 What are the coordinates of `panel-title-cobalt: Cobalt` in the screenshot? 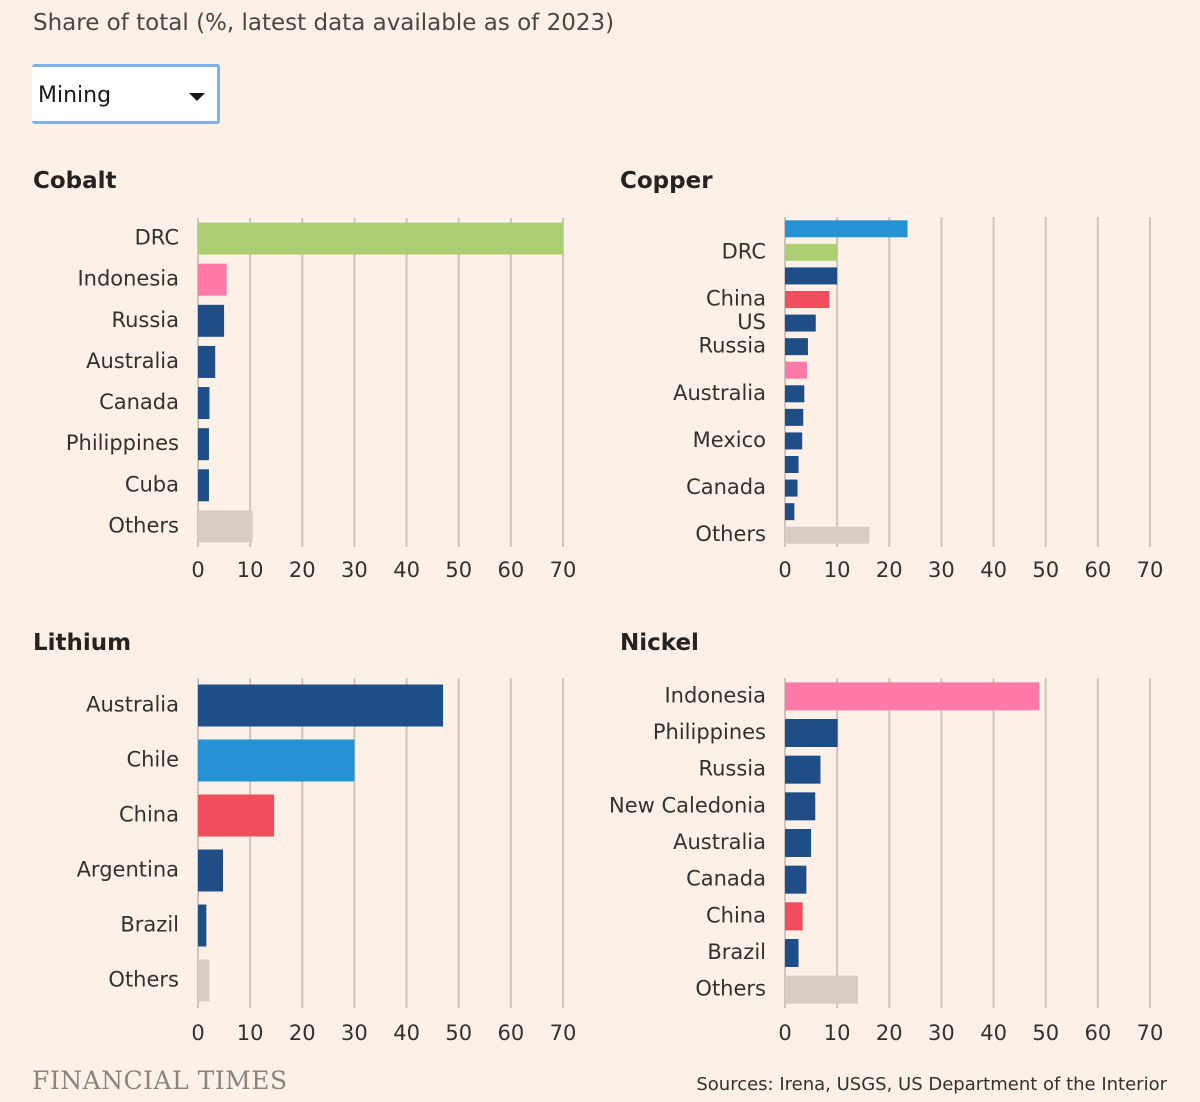 It's located at (75, 181).